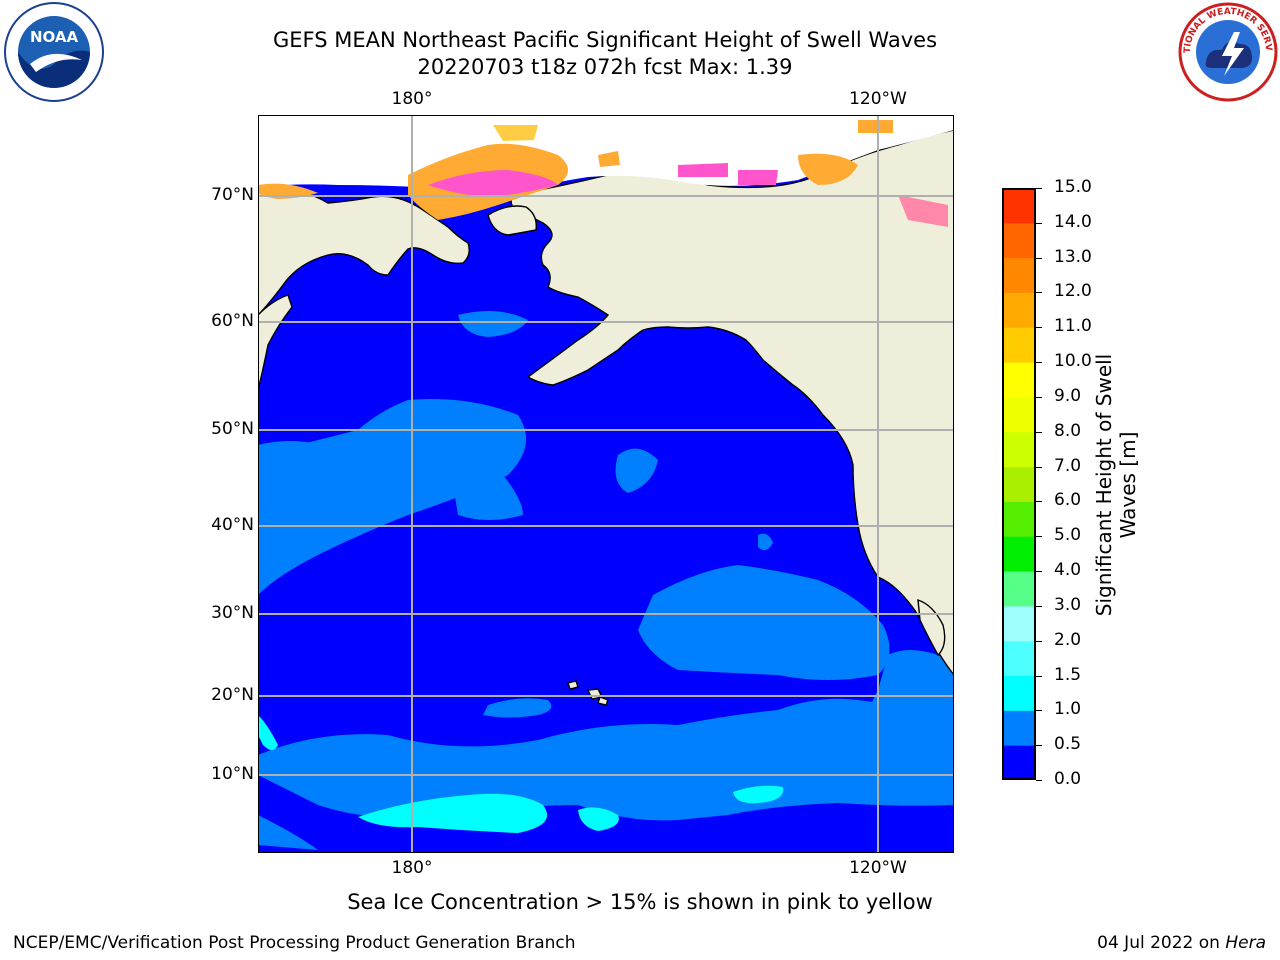 This screenshot has width=1280, height=960. I want to click on lon-label-top-180: 180°, so click(412, 99).